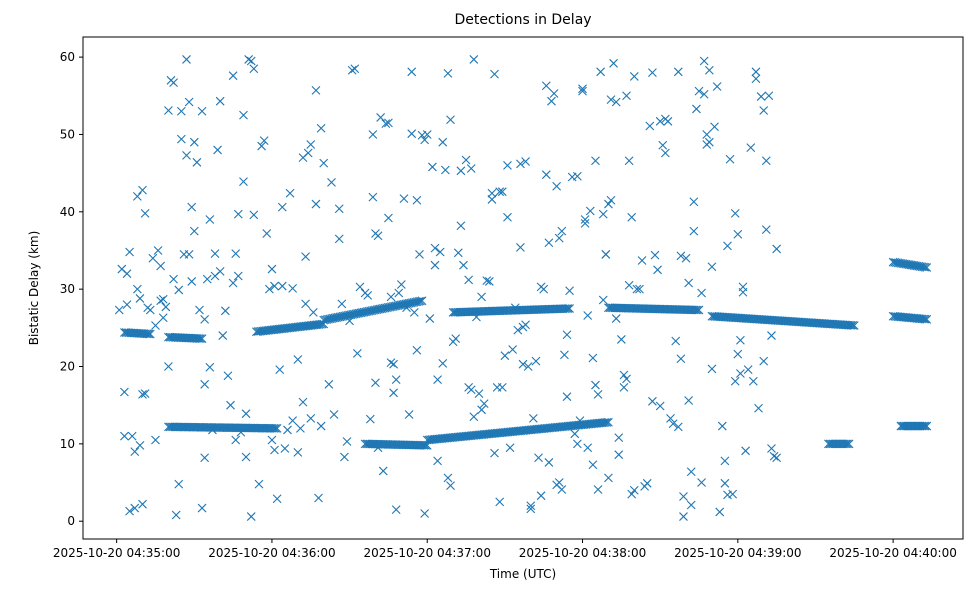 This screenshot has height=590, width=980. Describe the element at coordinates (737, 553) in the screenshot. I see `x-tick-label: 2025-10-20 04:39:00` at that location.